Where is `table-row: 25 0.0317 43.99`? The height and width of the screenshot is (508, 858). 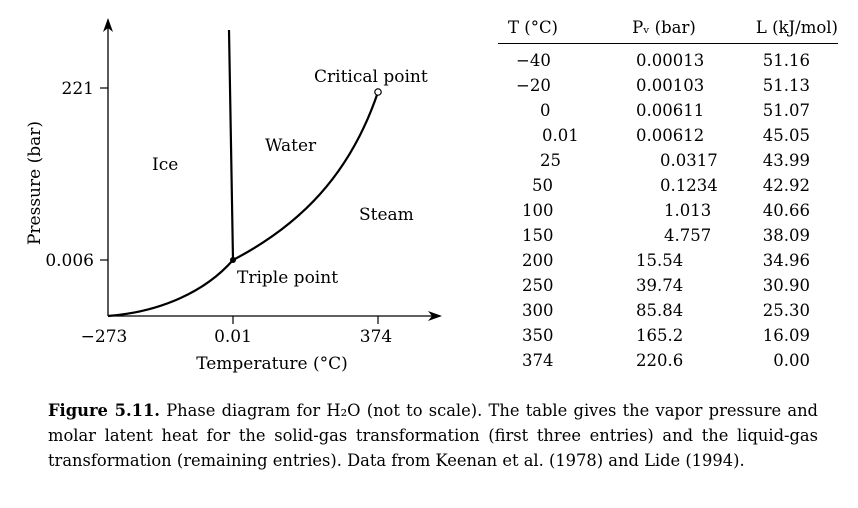 table-row: 25 0.0317 43.99 is located at coordinates (668, 160).